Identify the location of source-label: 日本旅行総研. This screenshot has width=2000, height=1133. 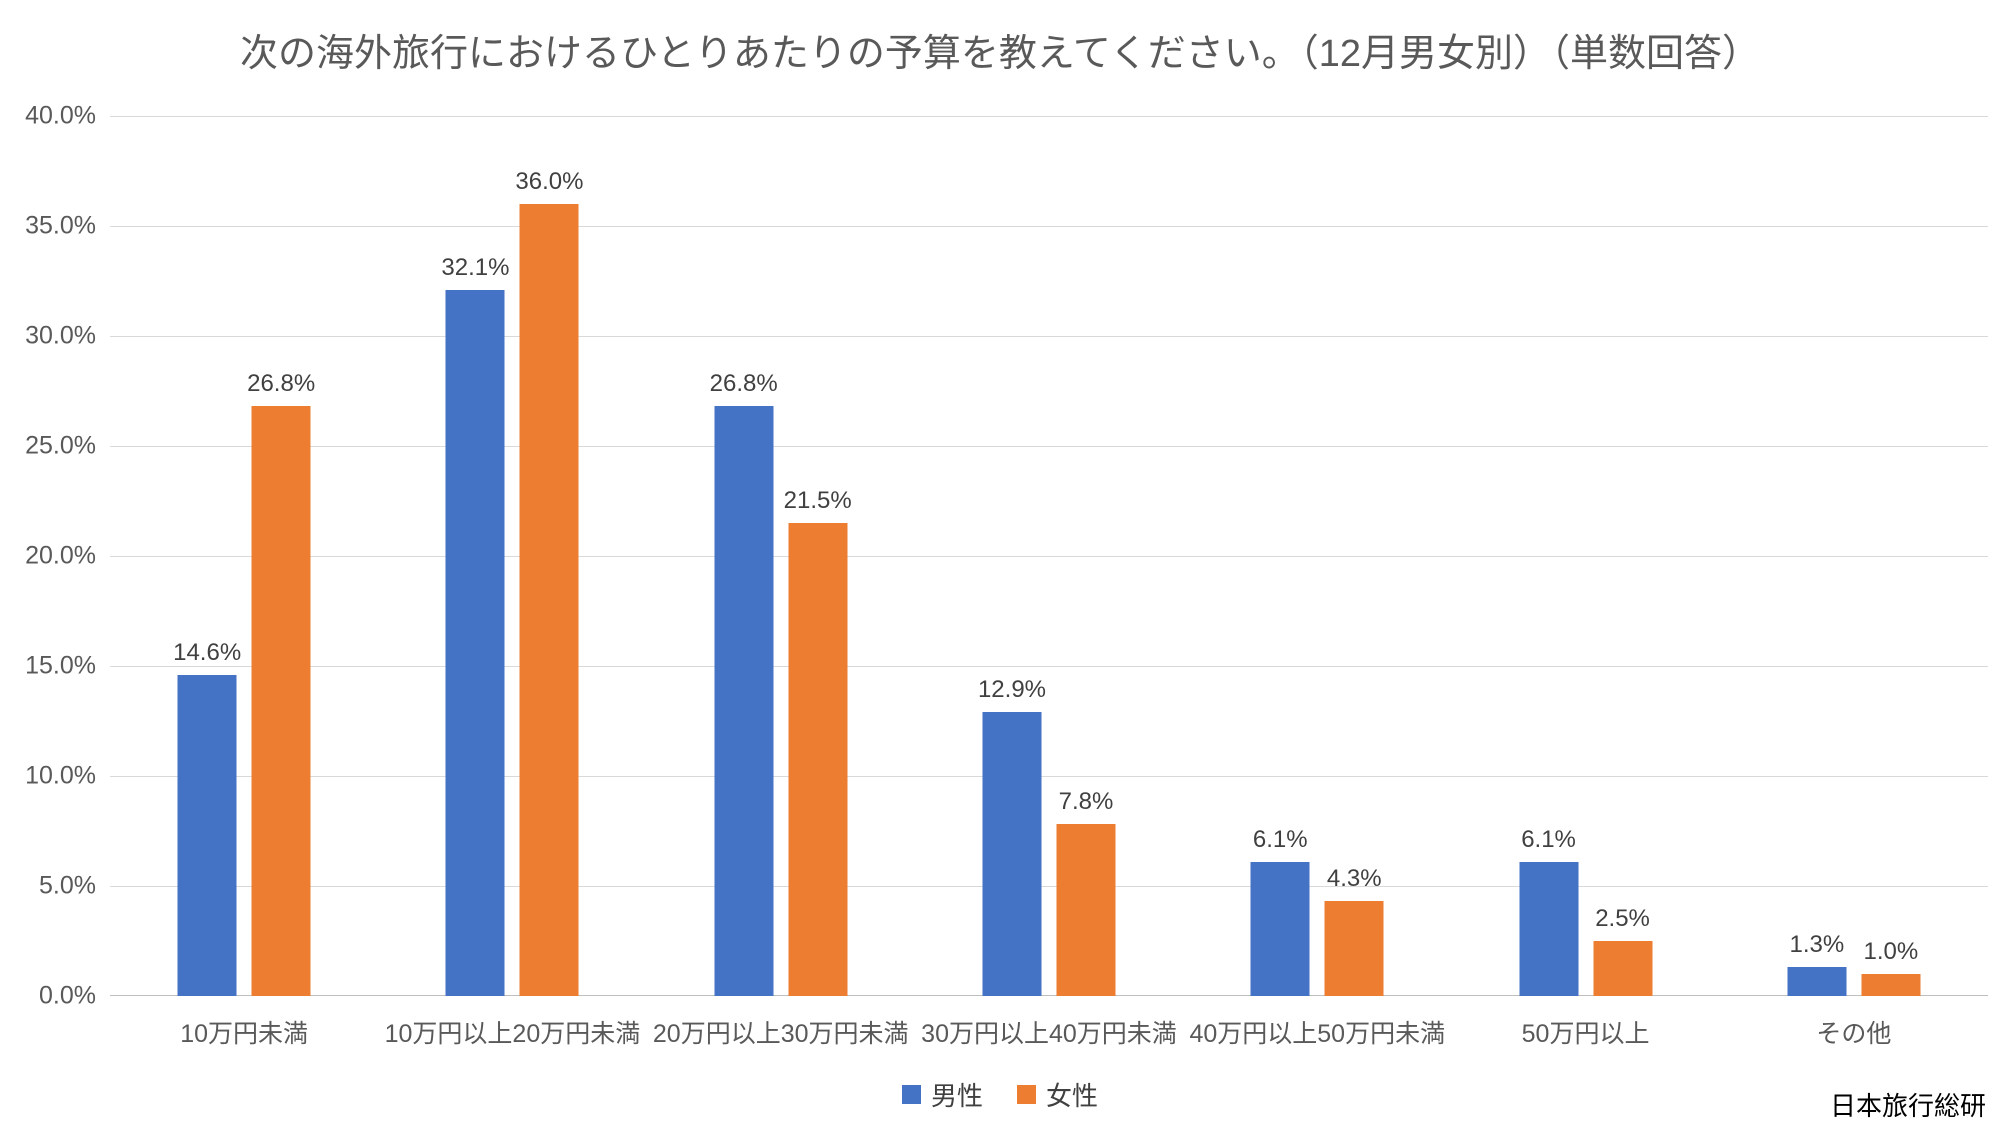
(1907, 1106).